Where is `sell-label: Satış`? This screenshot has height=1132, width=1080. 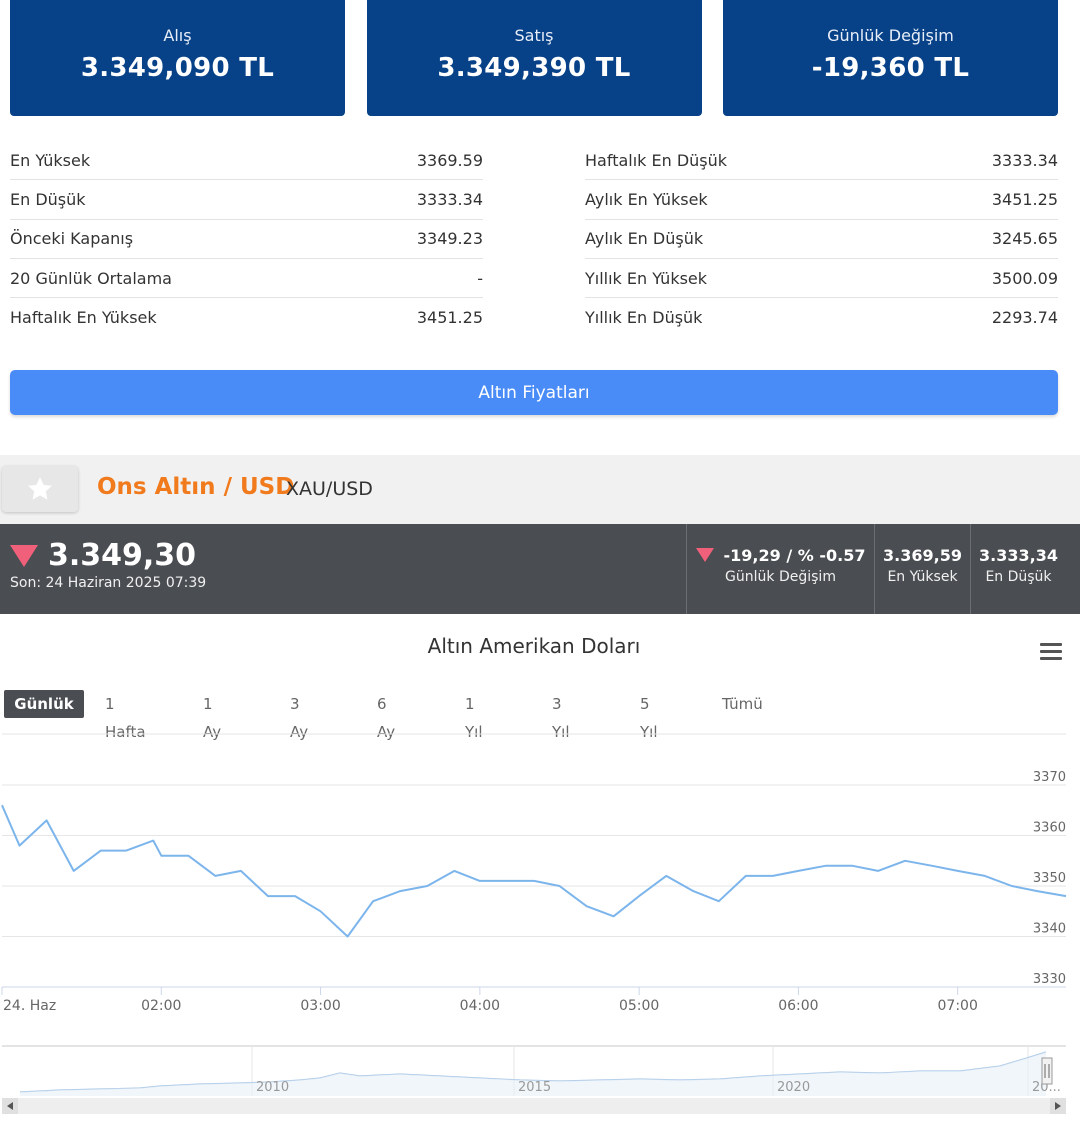 sell-label: Satış is located at coordinates (534, 35).